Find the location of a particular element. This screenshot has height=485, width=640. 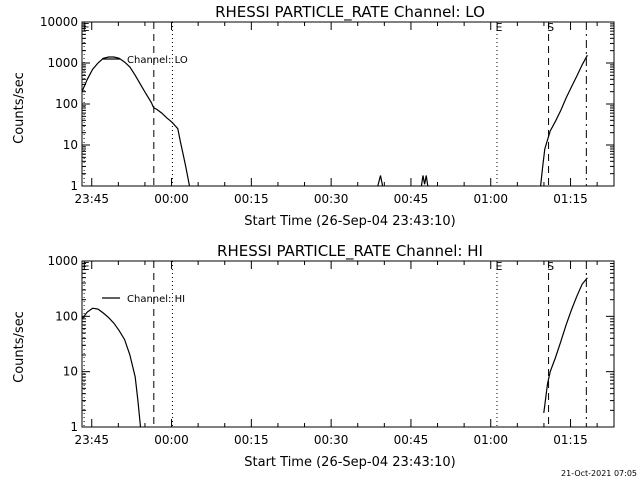

chart-title: RHESSI PARTICLE_RATE Channel: HI is located at coordinates (350, 251).